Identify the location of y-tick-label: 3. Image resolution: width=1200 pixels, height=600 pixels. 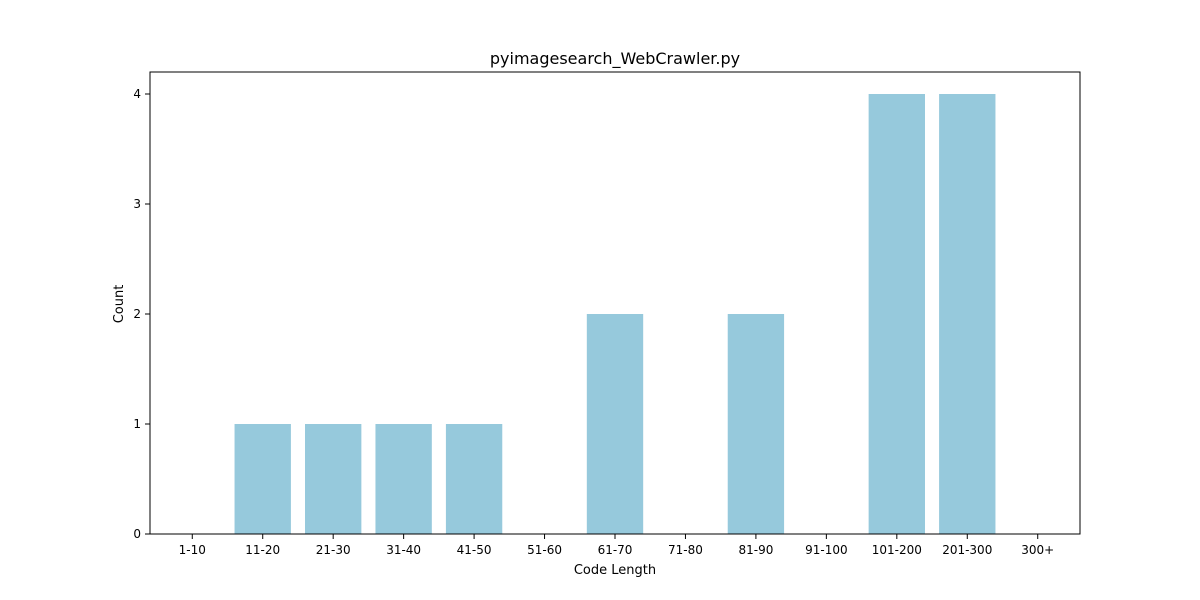
(137, 204).